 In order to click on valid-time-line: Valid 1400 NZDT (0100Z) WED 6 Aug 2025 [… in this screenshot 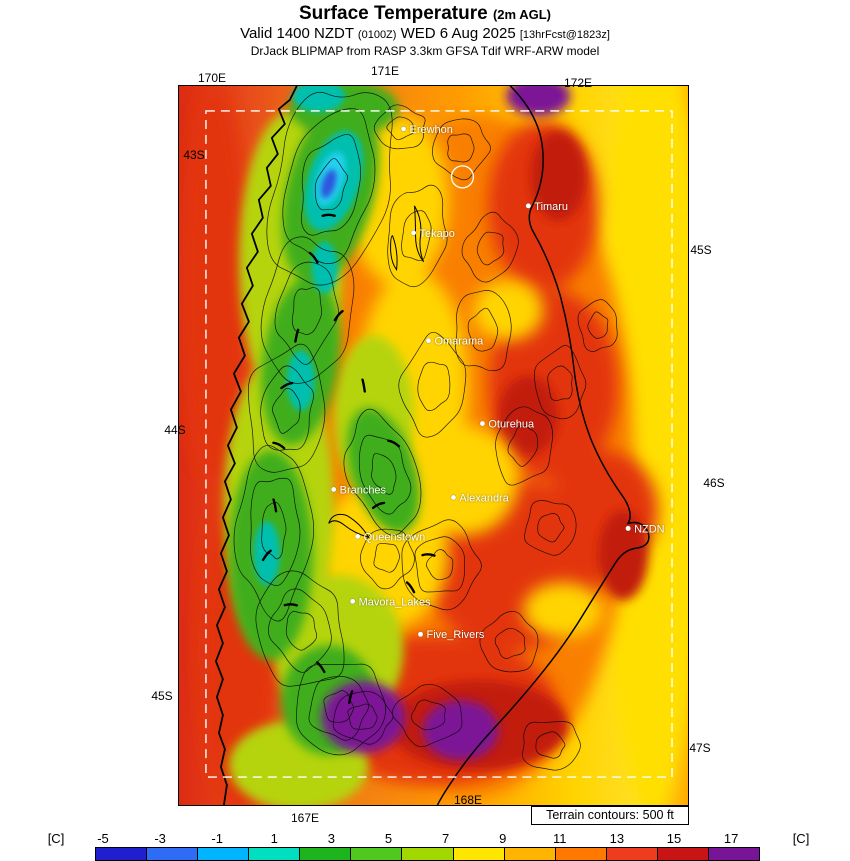, I will do `click(425, 34)`.